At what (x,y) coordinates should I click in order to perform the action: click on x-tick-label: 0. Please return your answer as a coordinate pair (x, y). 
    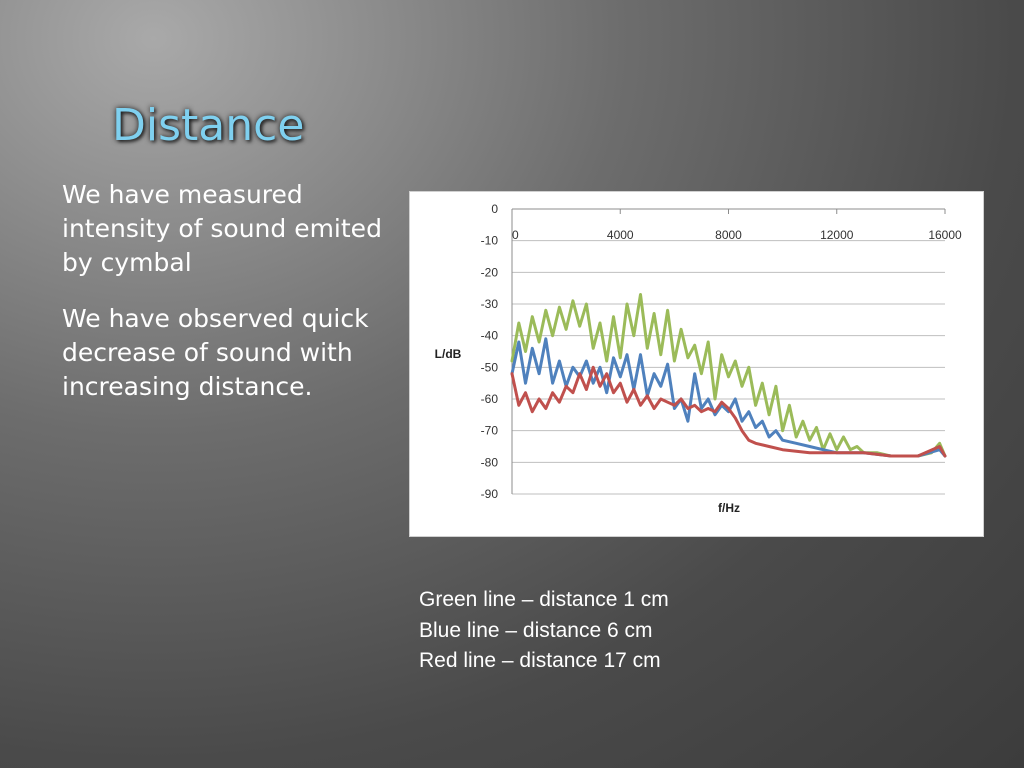
    Looking at the image, I should click on (515, 235).